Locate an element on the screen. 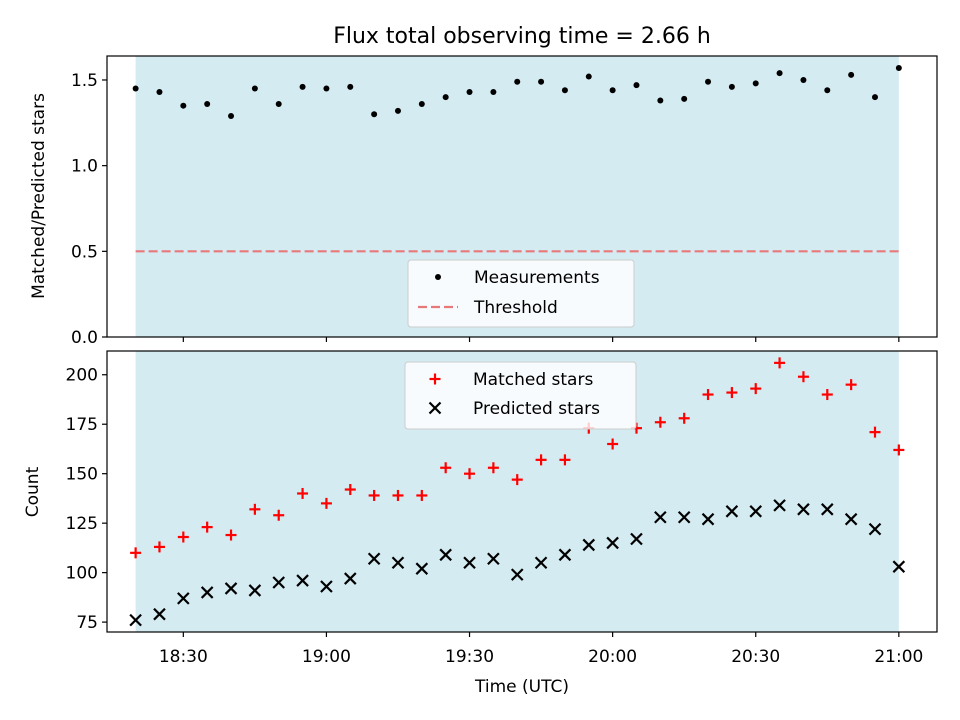  x-tick-label: 21:00 is located at coordinates (898, 657).